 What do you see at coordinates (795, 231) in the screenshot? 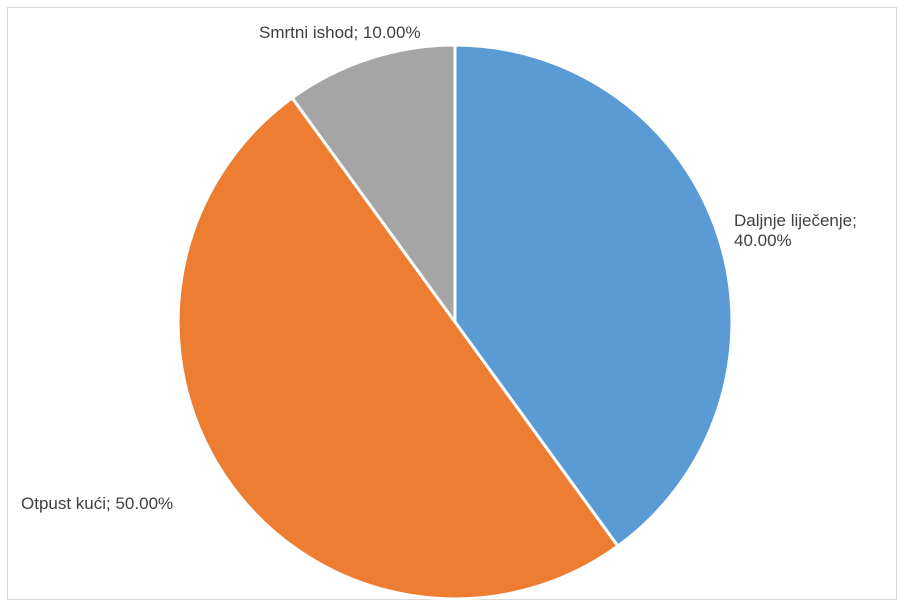
I see `data-label-daljnje-lijecenje: Daljnje liječenje; 40.00%` at bounding box center [795, 231].